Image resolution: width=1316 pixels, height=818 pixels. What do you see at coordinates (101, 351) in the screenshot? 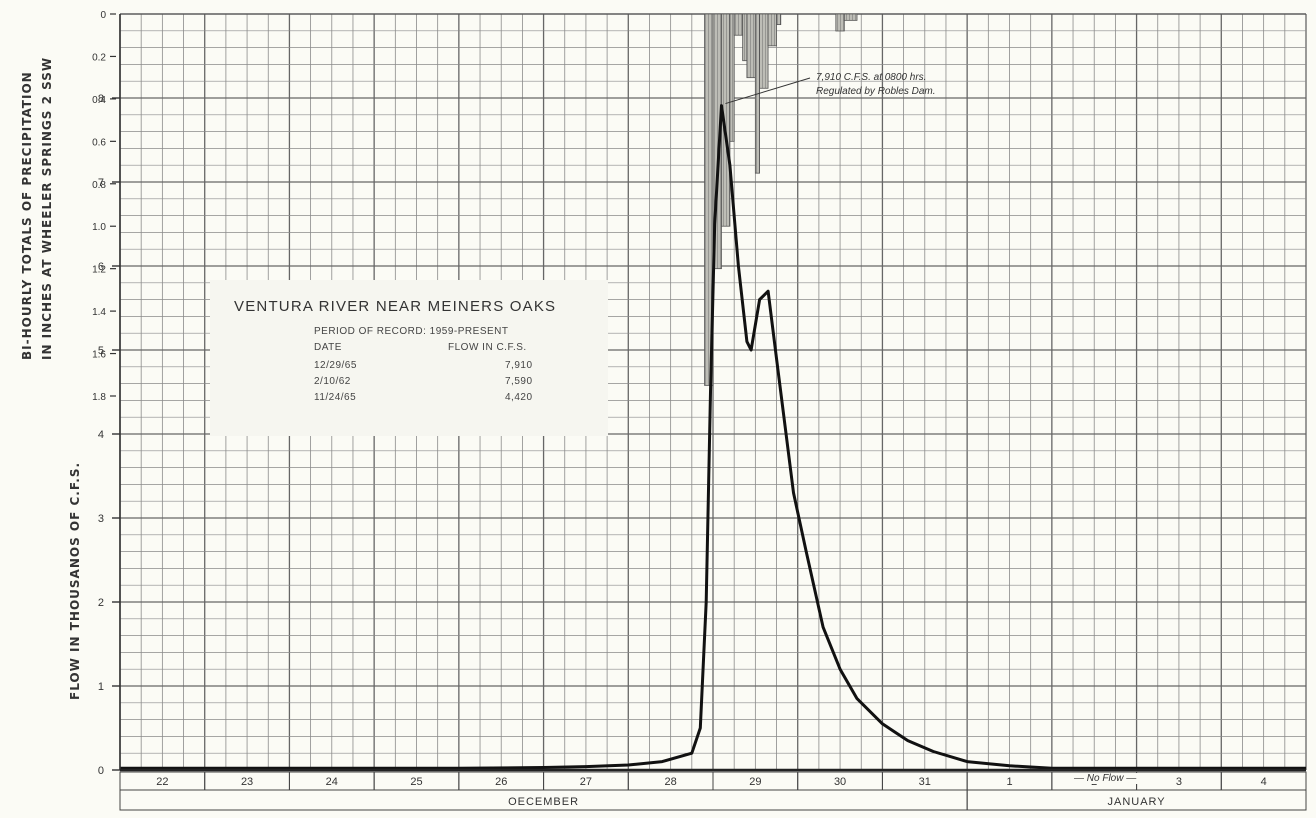
I see `flow-tick-label: 5` at bounding box center [101, 351].